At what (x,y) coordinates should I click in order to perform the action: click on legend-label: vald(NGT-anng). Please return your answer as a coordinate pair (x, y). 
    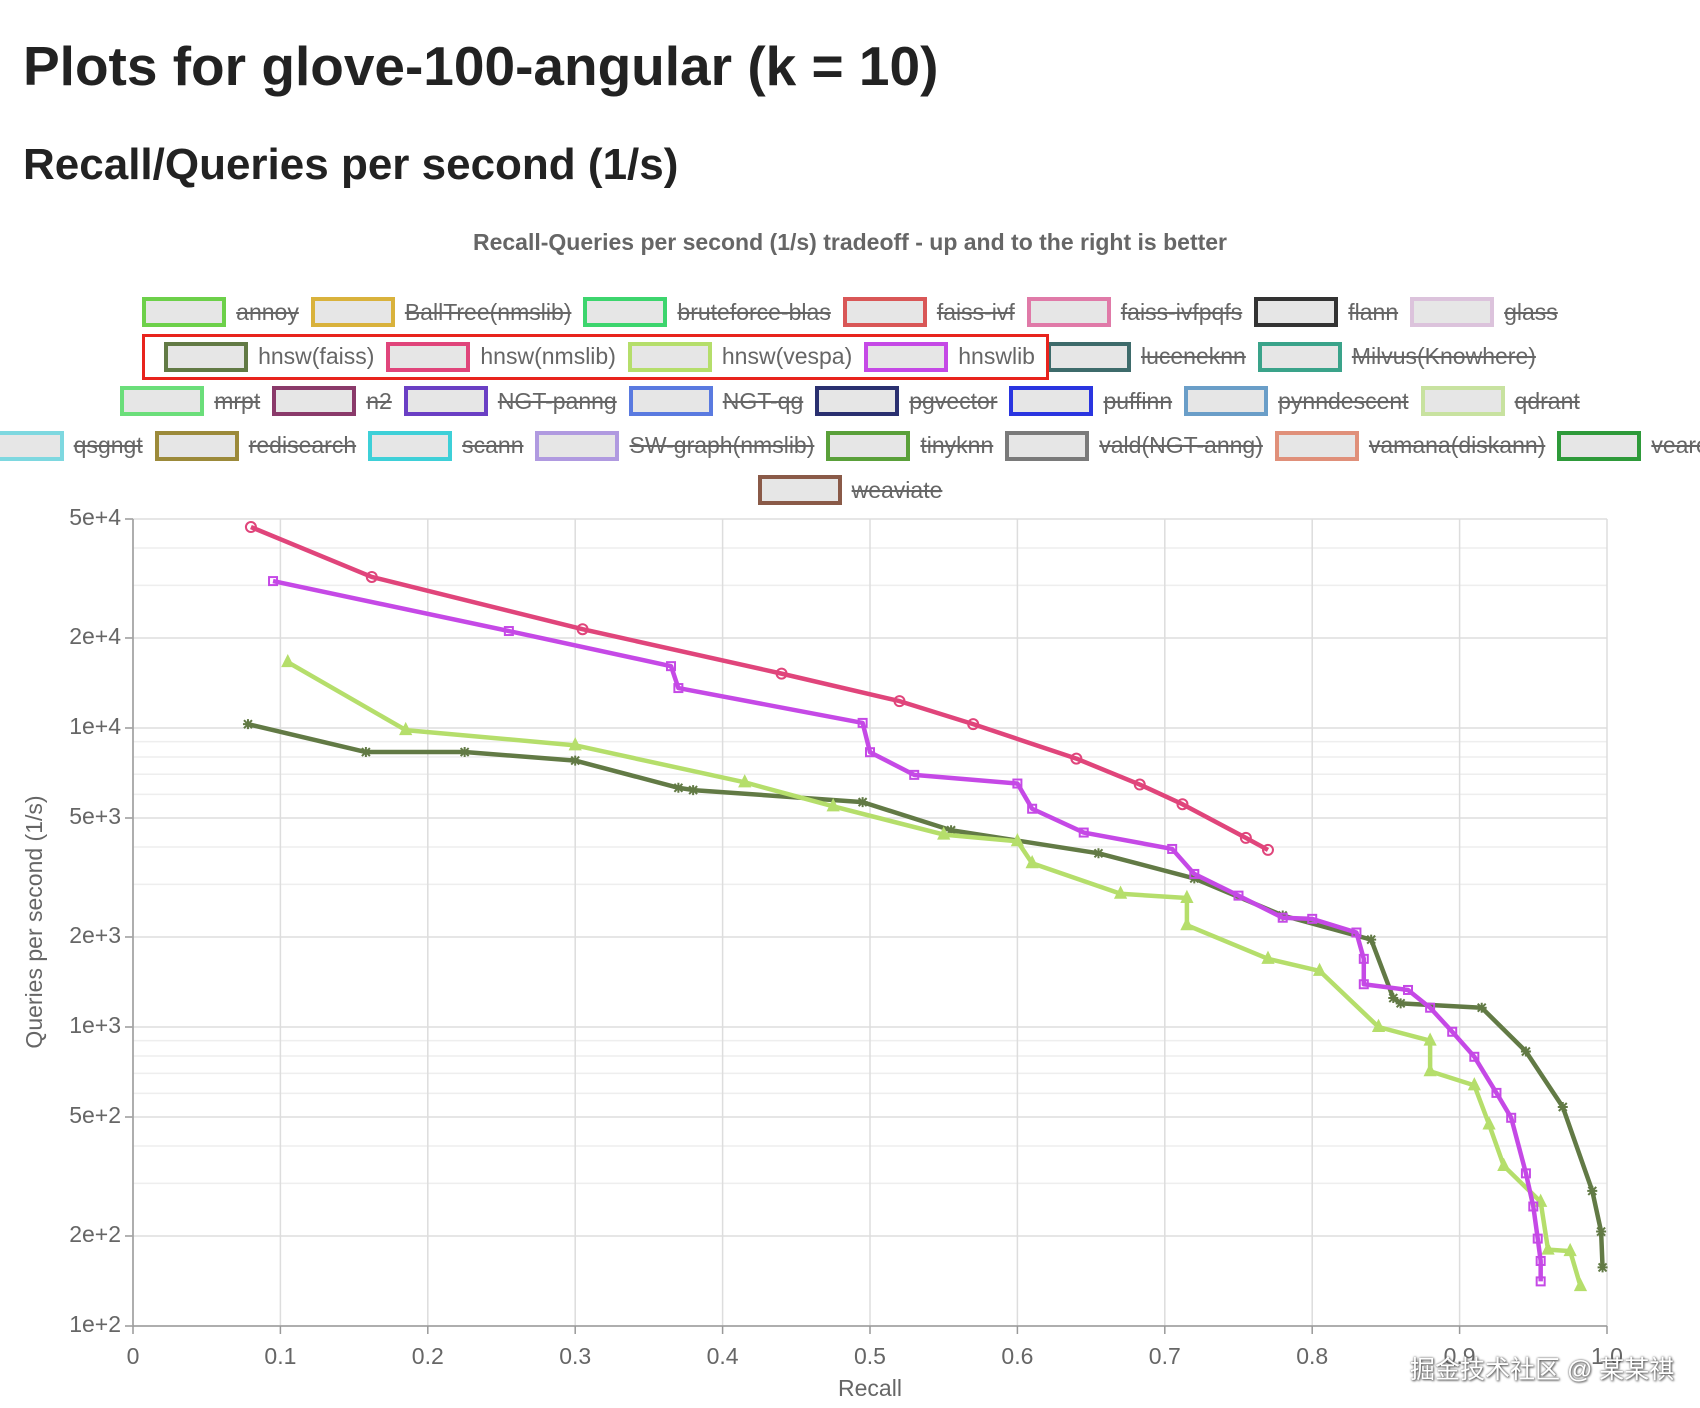
    Looking at the image, I should click on (1181, 445).